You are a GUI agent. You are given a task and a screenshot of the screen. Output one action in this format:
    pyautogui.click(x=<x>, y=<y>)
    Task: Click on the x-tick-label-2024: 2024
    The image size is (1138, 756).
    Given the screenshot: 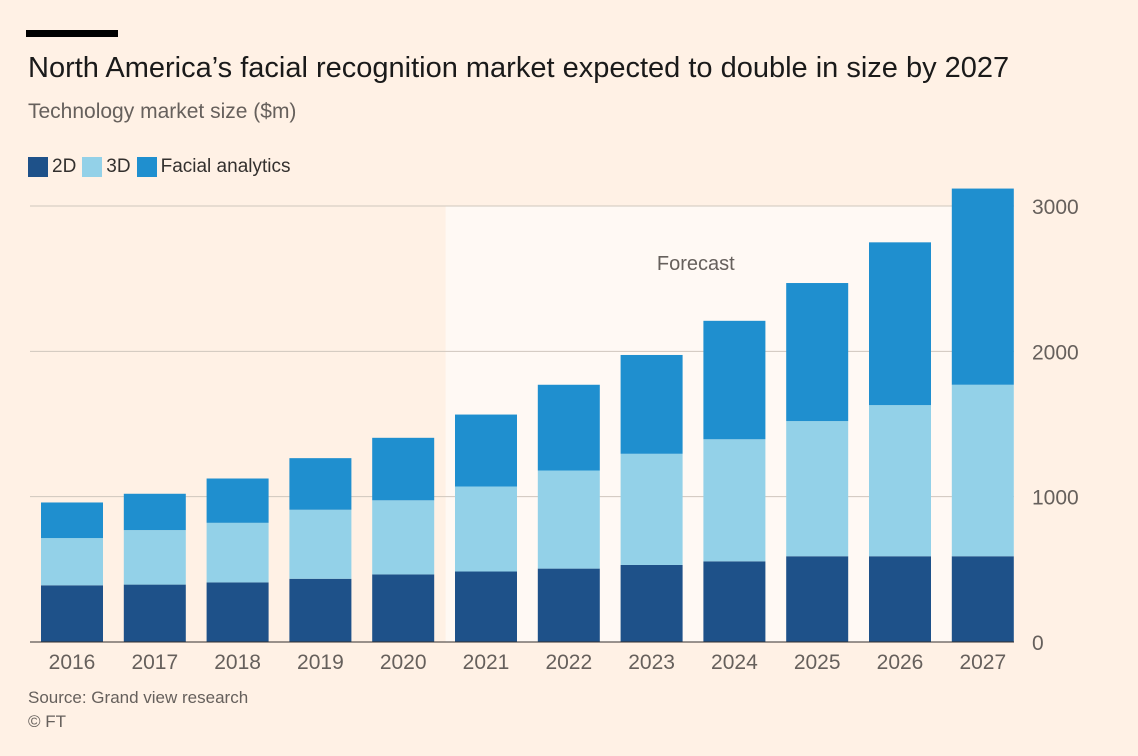 What is the action you would take?
    pyautogui.click(x=734, y=662)
    